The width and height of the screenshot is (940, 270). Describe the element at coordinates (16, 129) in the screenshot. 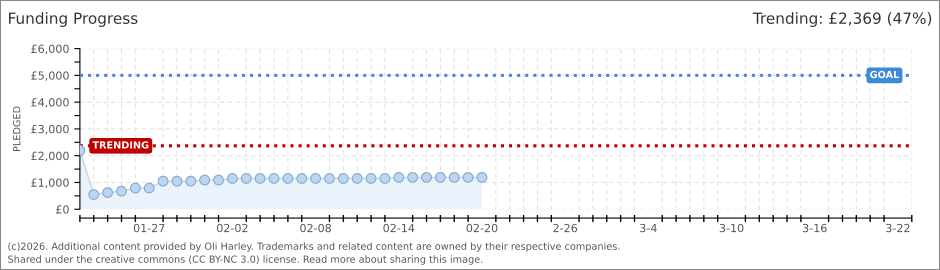

I see `y-axis-title: PLEDGED` at that location.